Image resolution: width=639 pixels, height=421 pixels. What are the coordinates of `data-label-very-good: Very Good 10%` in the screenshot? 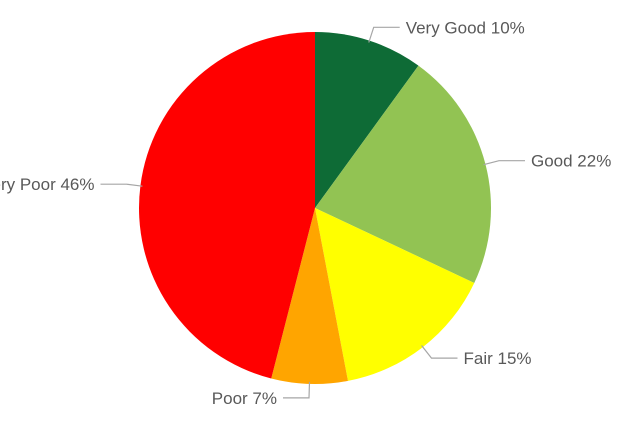 It's located at (465, 27).